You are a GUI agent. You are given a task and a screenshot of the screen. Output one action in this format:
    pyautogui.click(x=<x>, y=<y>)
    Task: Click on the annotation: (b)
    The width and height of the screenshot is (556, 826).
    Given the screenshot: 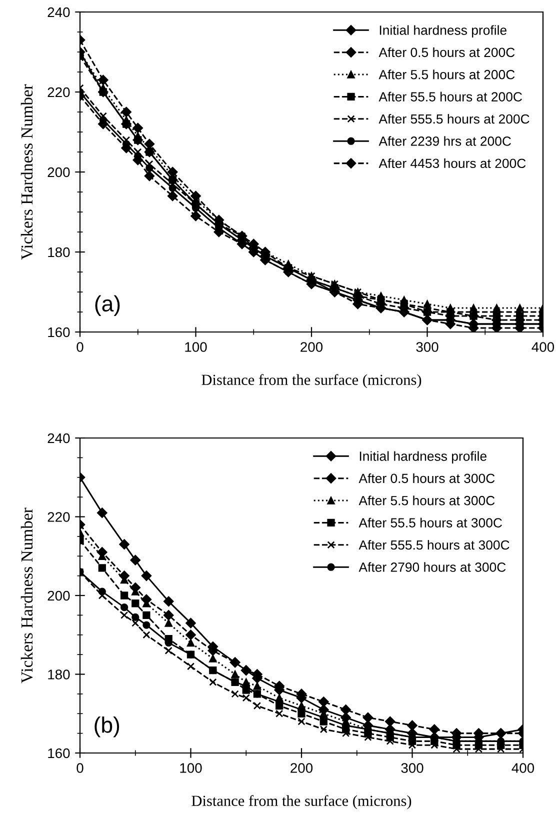 What is the action you would take?
    pyautogui.click(x=107, y=727)
    